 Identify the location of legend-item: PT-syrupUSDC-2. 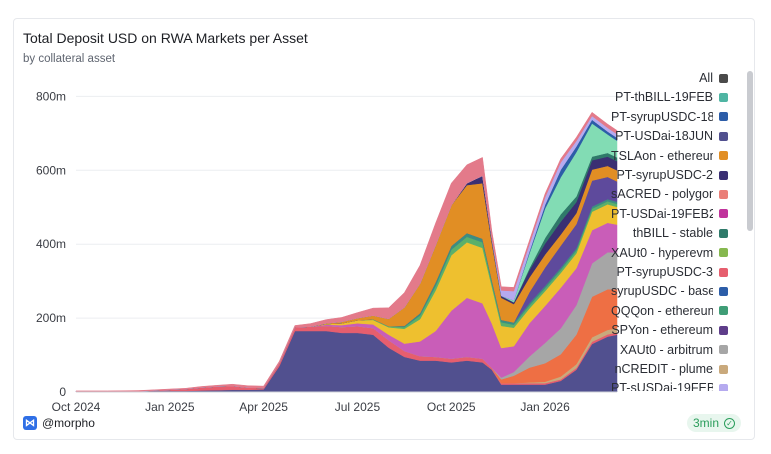
(672, 175).